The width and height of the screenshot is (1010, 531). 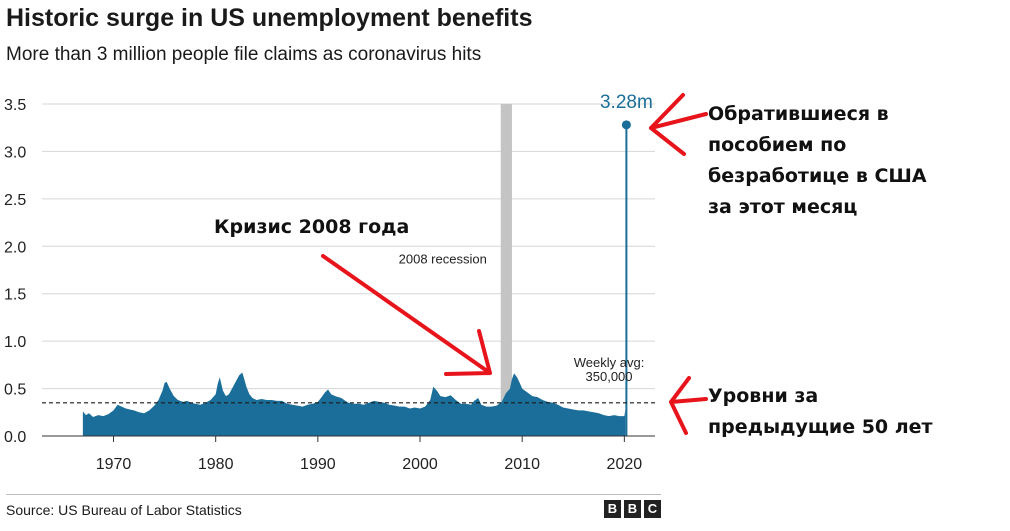 I want to click on source-note: Source: US Bureau of Labor Statistics, so click(x=124, y=510).